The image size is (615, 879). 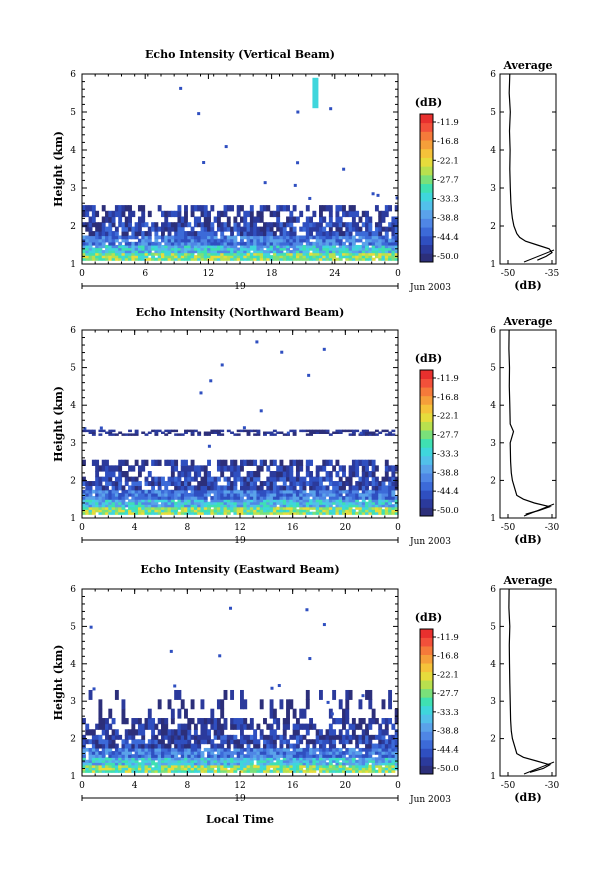 What do you see at coordinates (82, 528) in the screenshot?
I see `x-tick-label: 0` at bounding box center [82, 528].